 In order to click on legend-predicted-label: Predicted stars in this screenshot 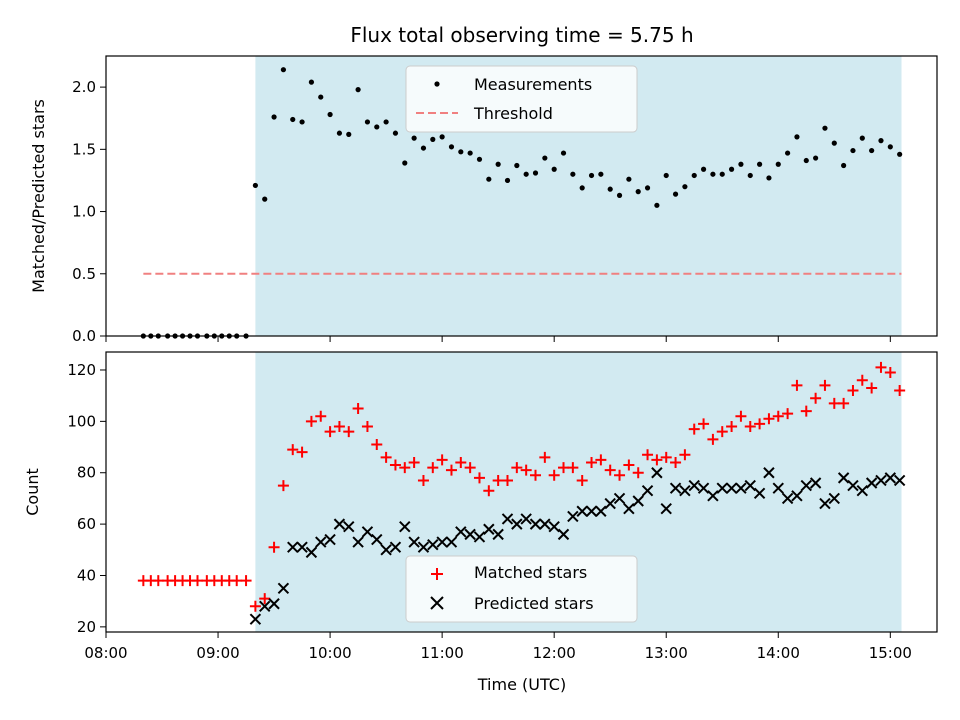, I will do `click(534, 603)`.